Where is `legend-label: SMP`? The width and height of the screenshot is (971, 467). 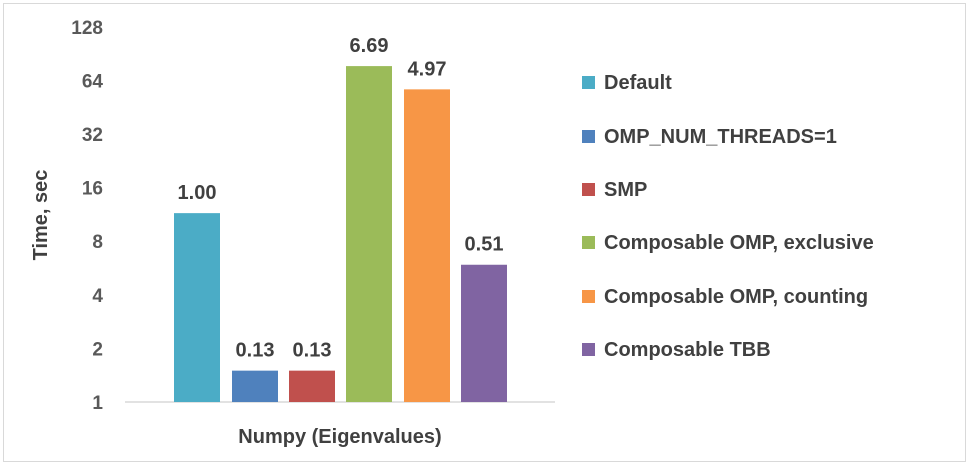 legend-label: SMP is located at coordinates (625, 190).